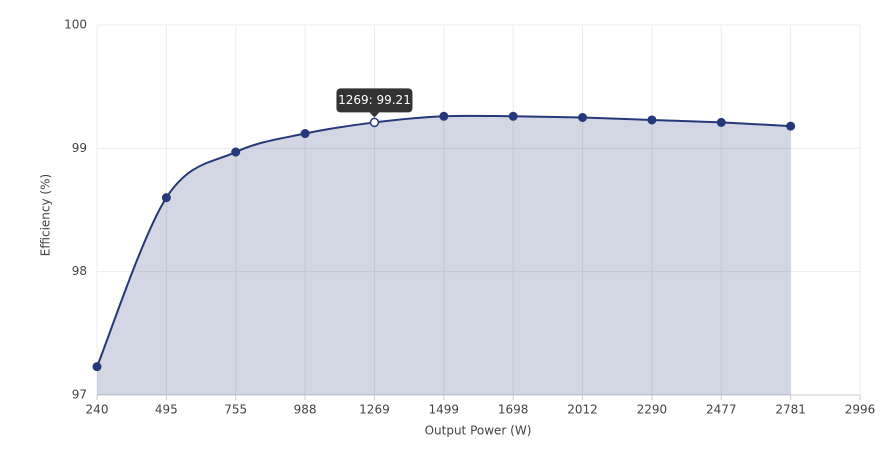 The image size is (888, 450). Describe the element at coordinates (582, 410) in the screenshot. I see `x-tick-label: 2012` at that location.